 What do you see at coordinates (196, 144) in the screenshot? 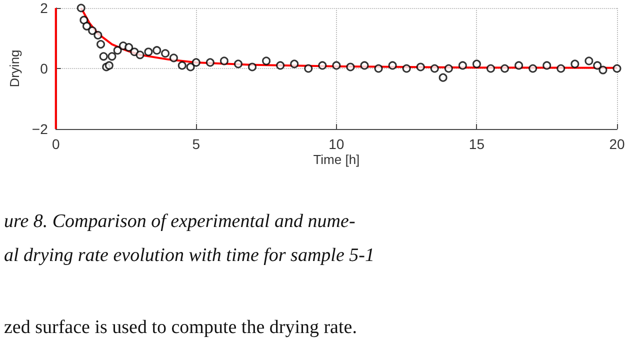
I see `x-tick-label: 5` at bounding box center [196, 144].